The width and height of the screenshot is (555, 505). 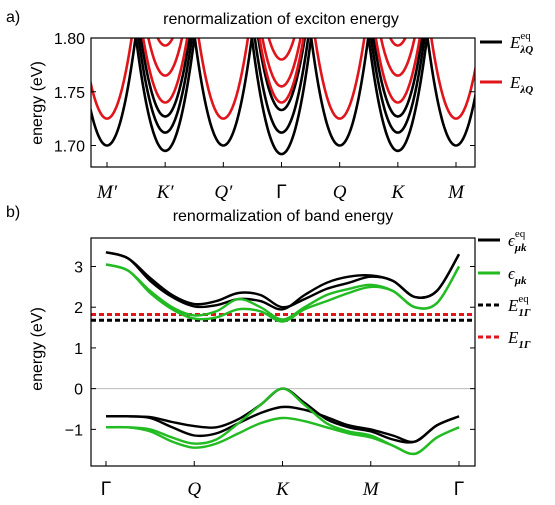 I want to click on a-xtick-label-3: Γ, so click(x=281, y=192).